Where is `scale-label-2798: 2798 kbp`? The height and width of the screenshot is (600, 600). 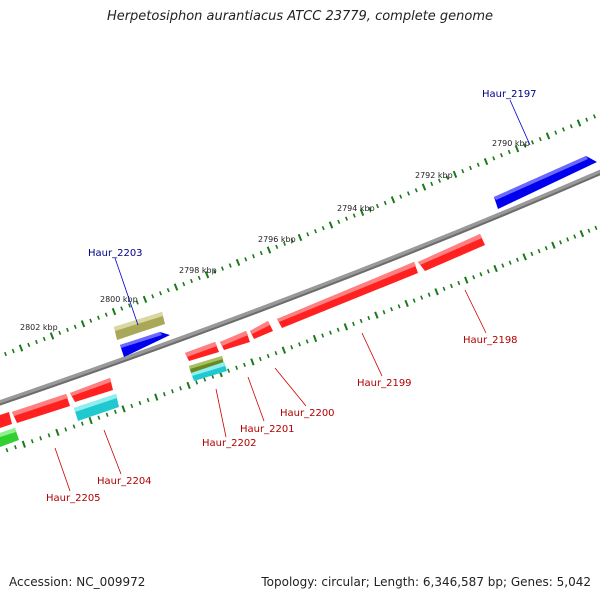
scale-label-2798: 2798 kbp is located at coordinates (198, 270).